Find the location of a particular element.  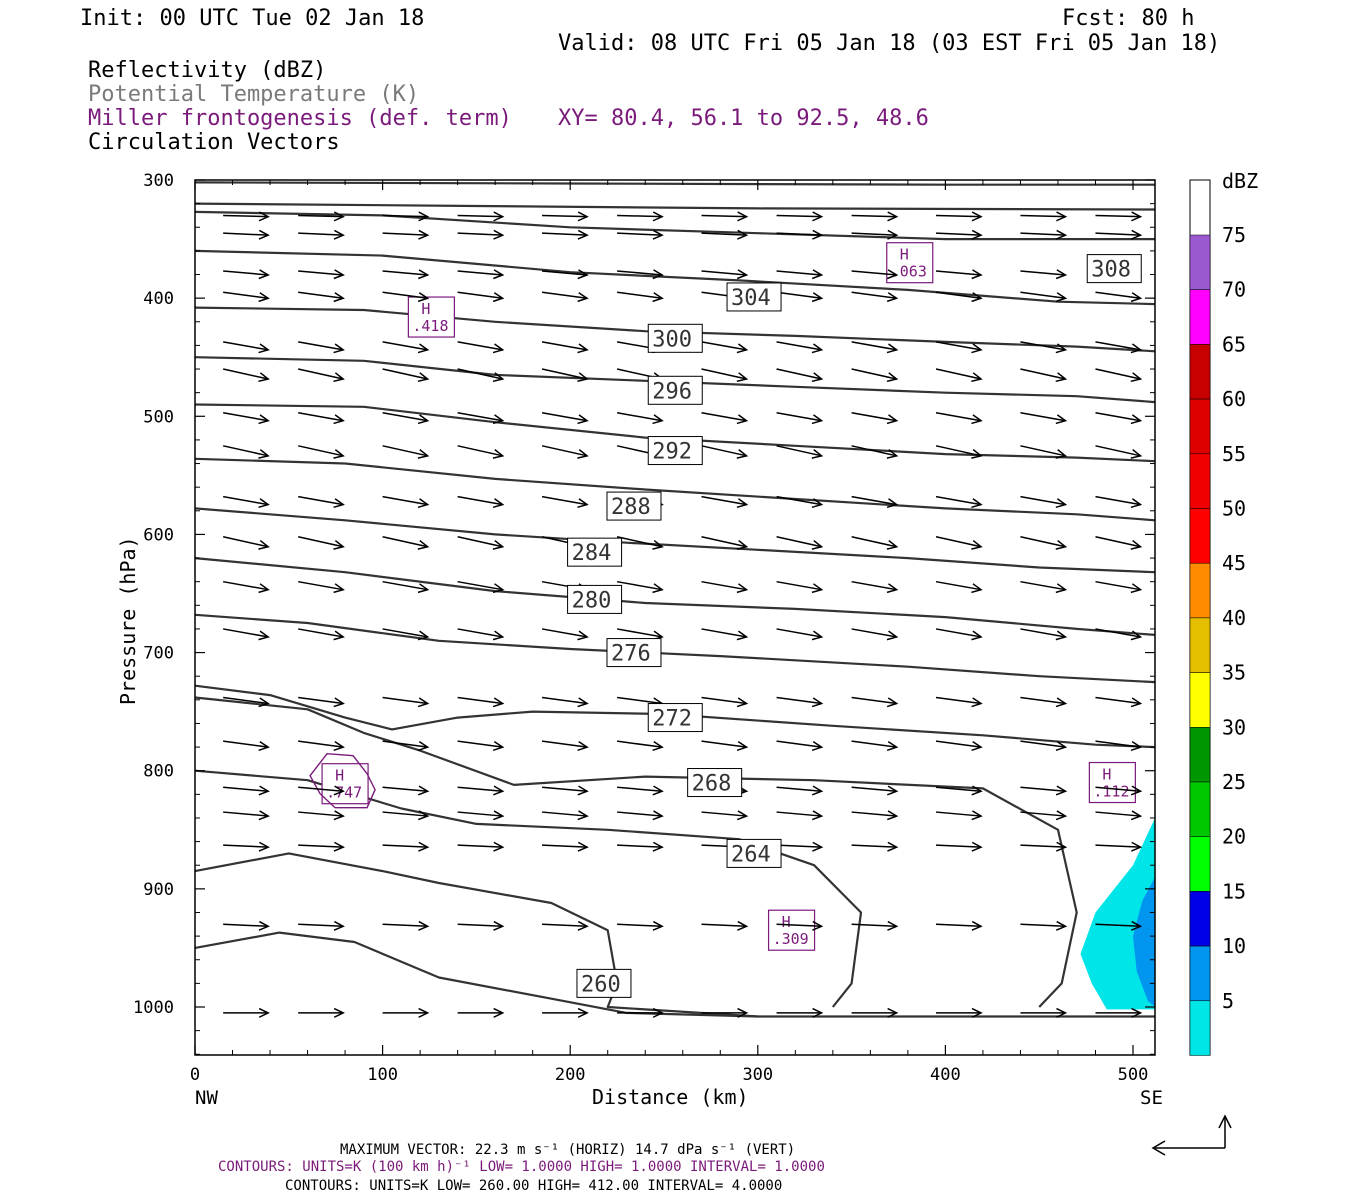

colorbar-label: 30 is located at coordinates (1234, 727).